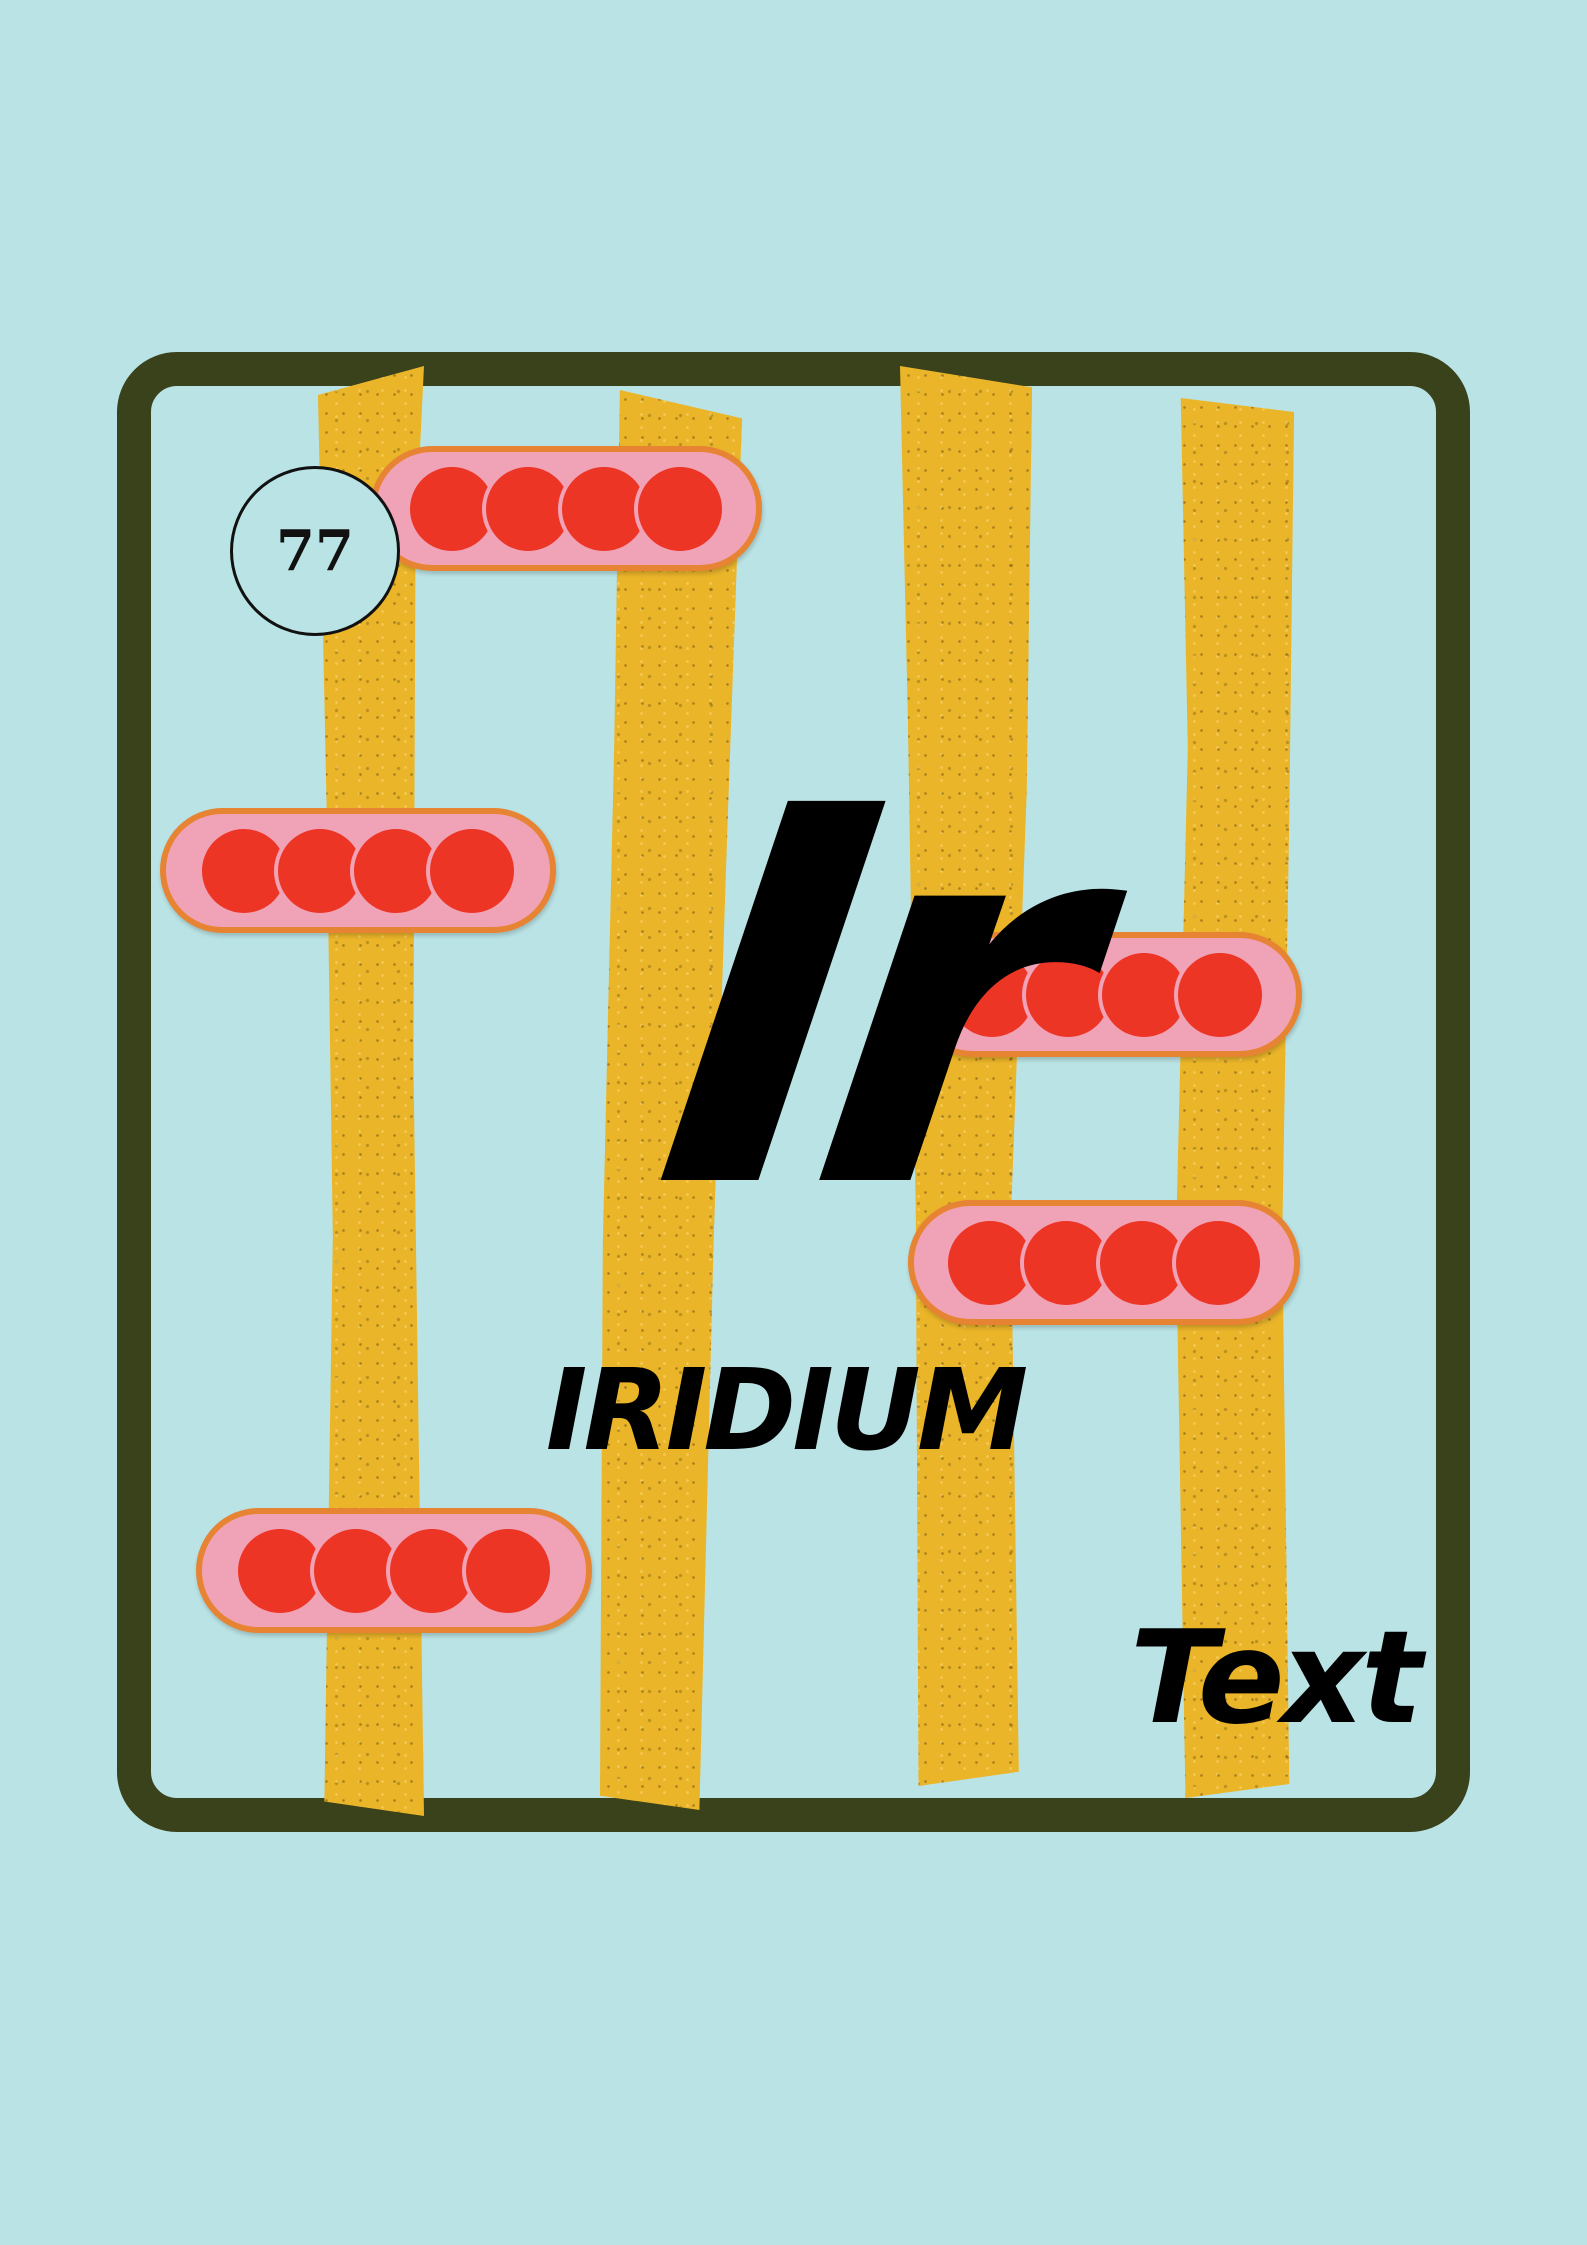 The width and height of the screenshot is (1587, 2245). I want to click on caption-text: Text, so click(1276, 1678).